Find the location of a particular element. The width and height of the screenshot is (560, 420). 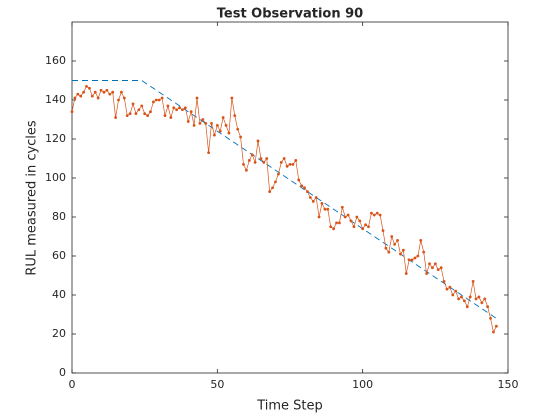

y-tick-label: 100 is located at coordinates (55, 177).